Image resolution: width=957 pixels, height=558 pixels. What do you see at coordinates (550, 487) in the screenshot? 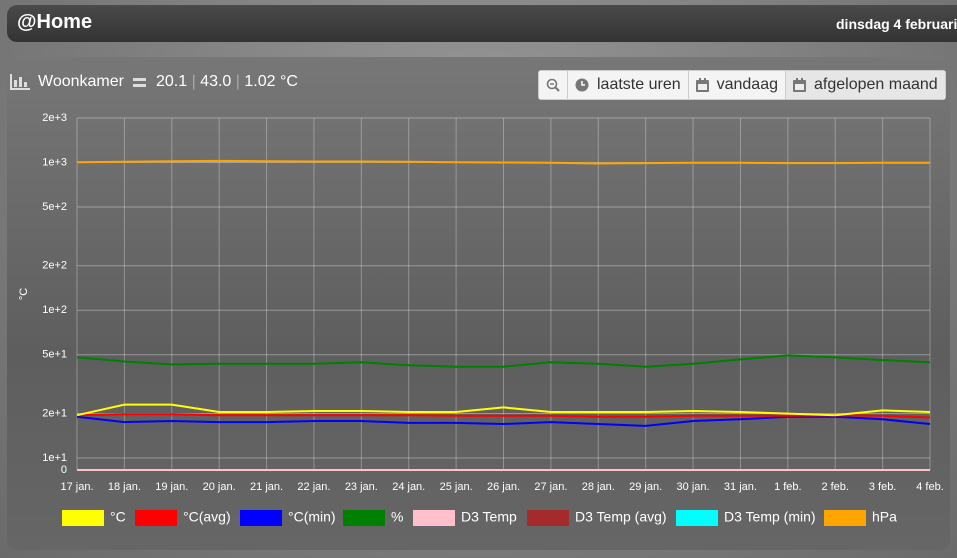
I see `x-tick-label: 27 jan.` at bounding box center [550, 487].